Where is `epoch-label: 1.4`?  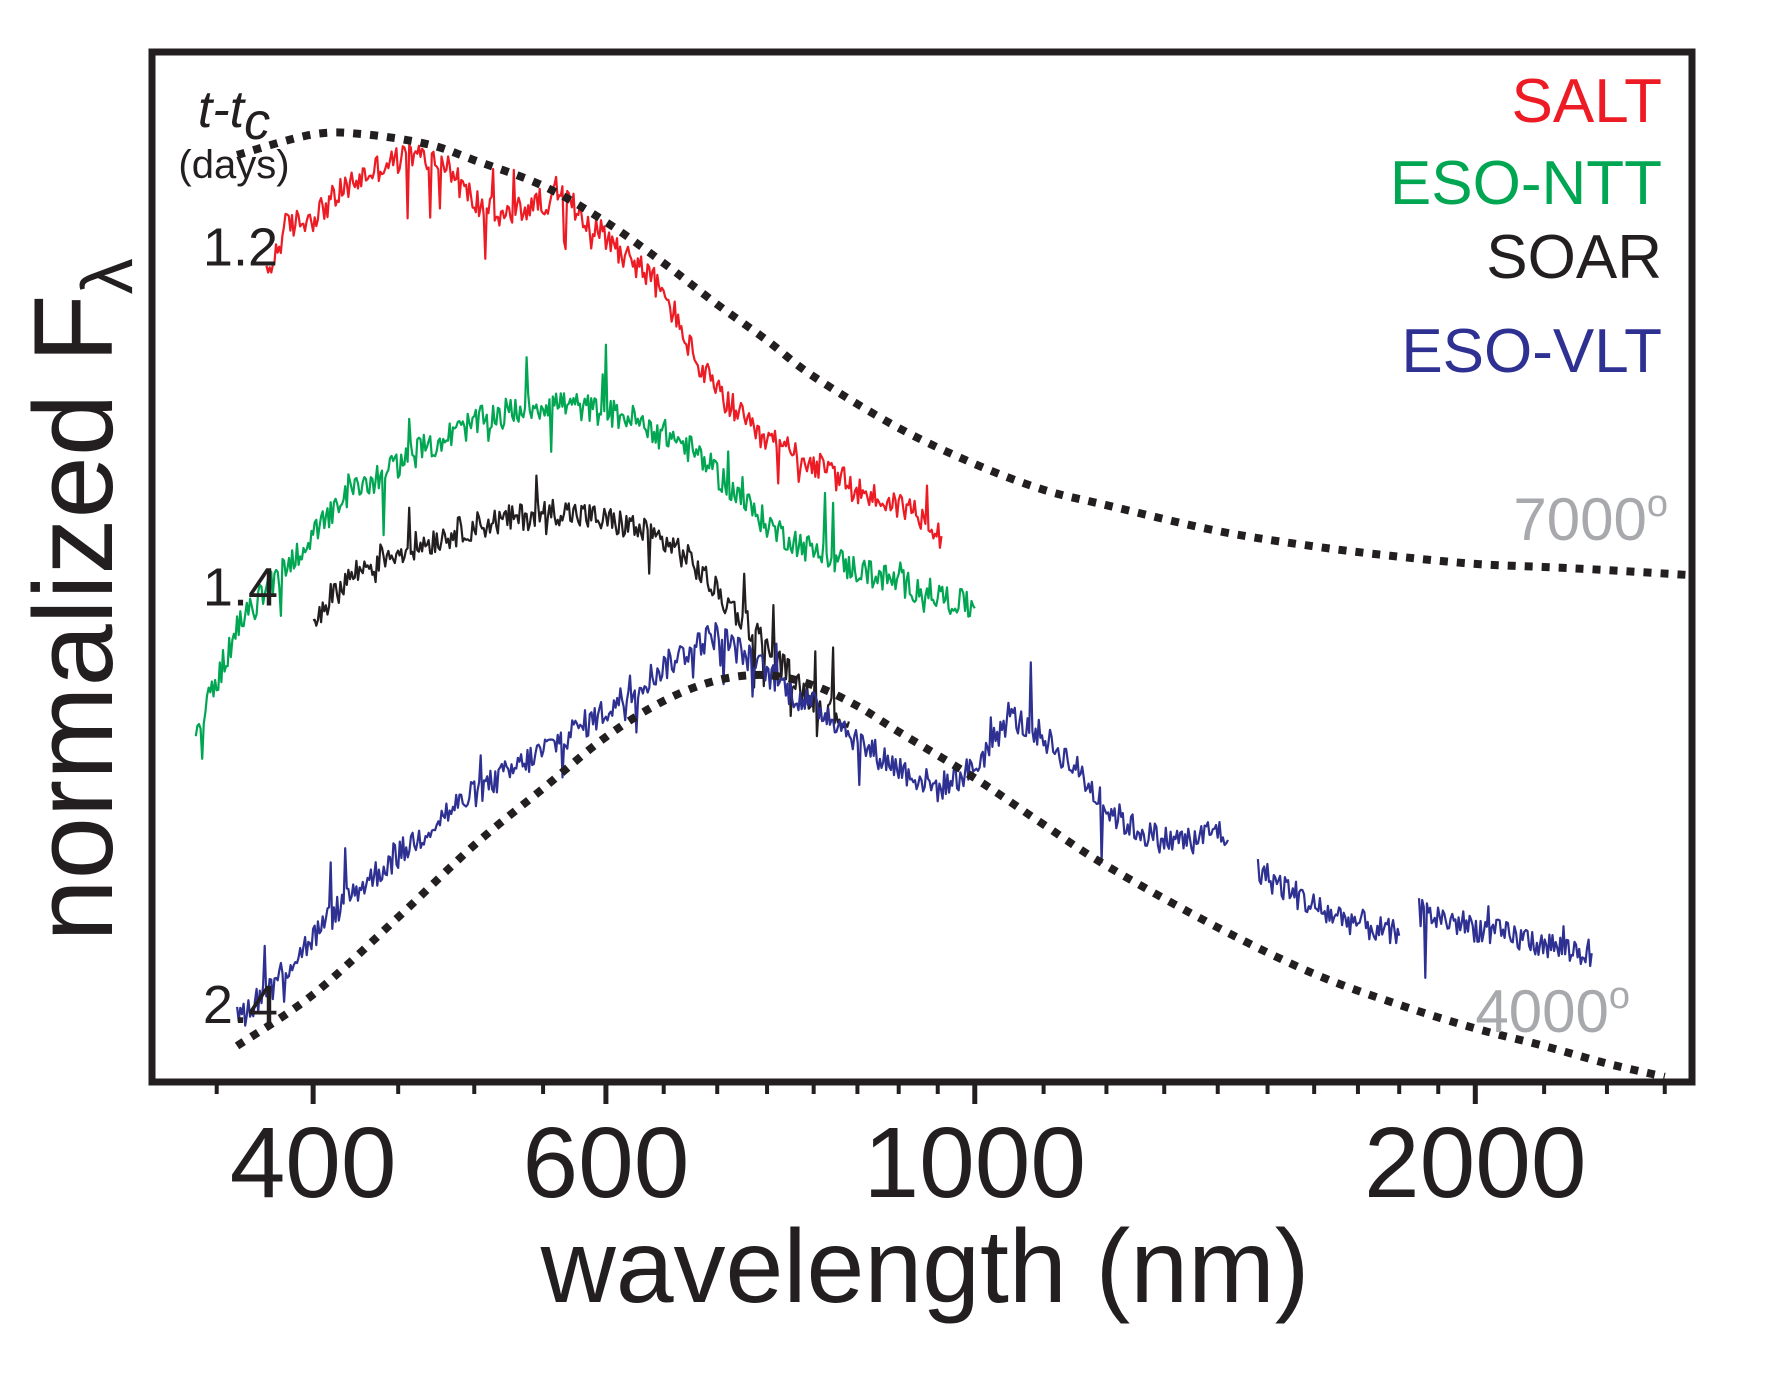 epoch-label: 1.4 is located at coordinates (240, 588).